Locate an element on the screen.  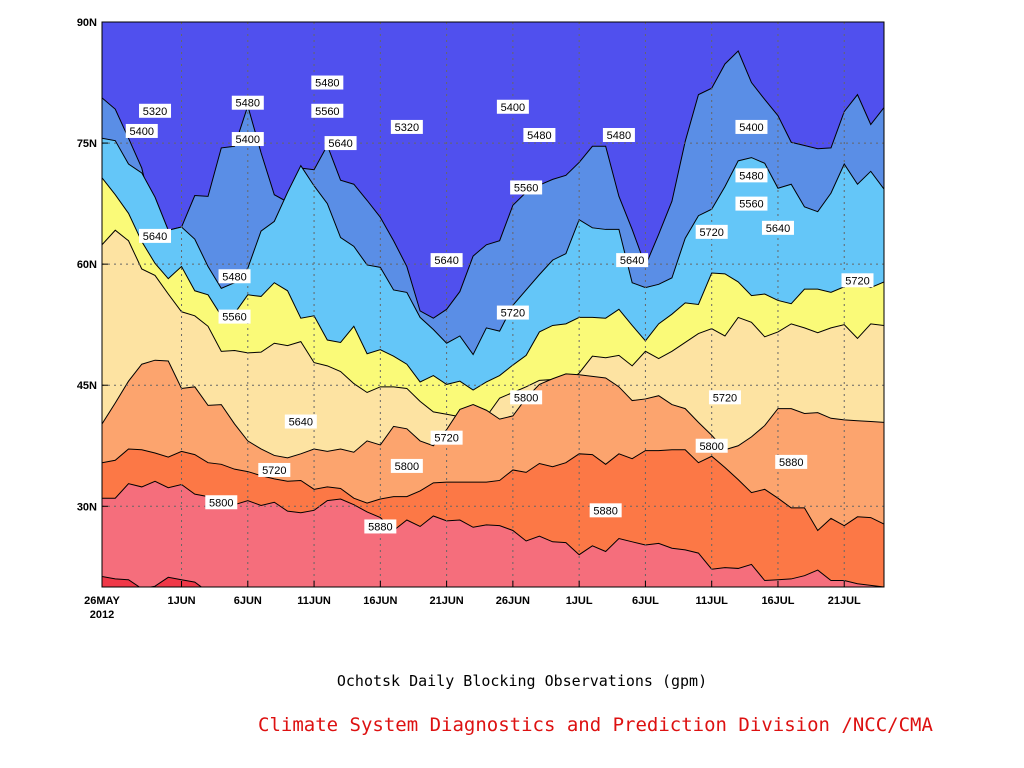
x-tick-label: 11JUL is located at coordinates (711, 601).